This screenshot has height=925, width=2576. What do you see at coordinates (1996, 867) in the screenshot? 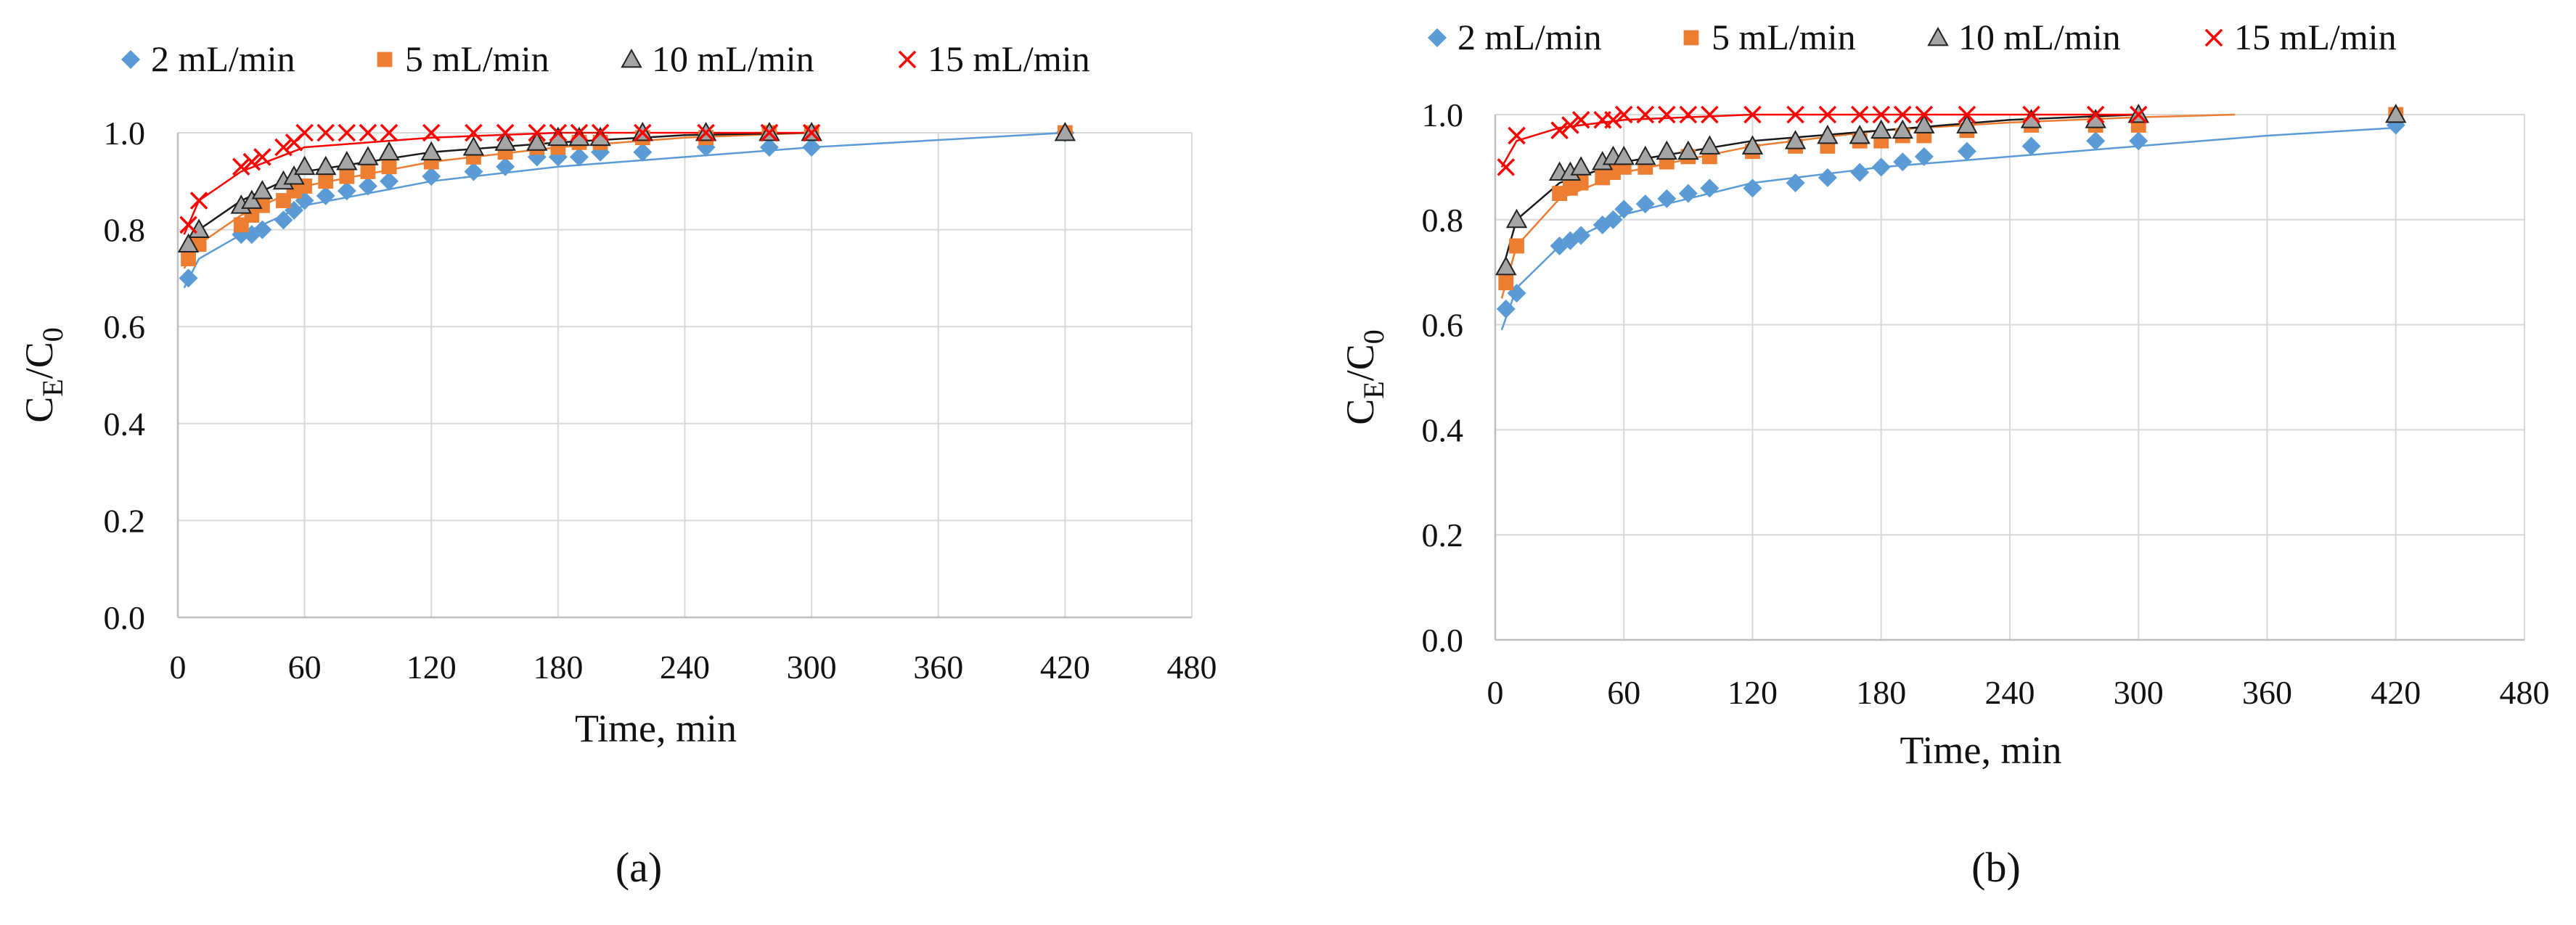
I see `panel-caption-b: (b)` at bounding box center [1996, 867].